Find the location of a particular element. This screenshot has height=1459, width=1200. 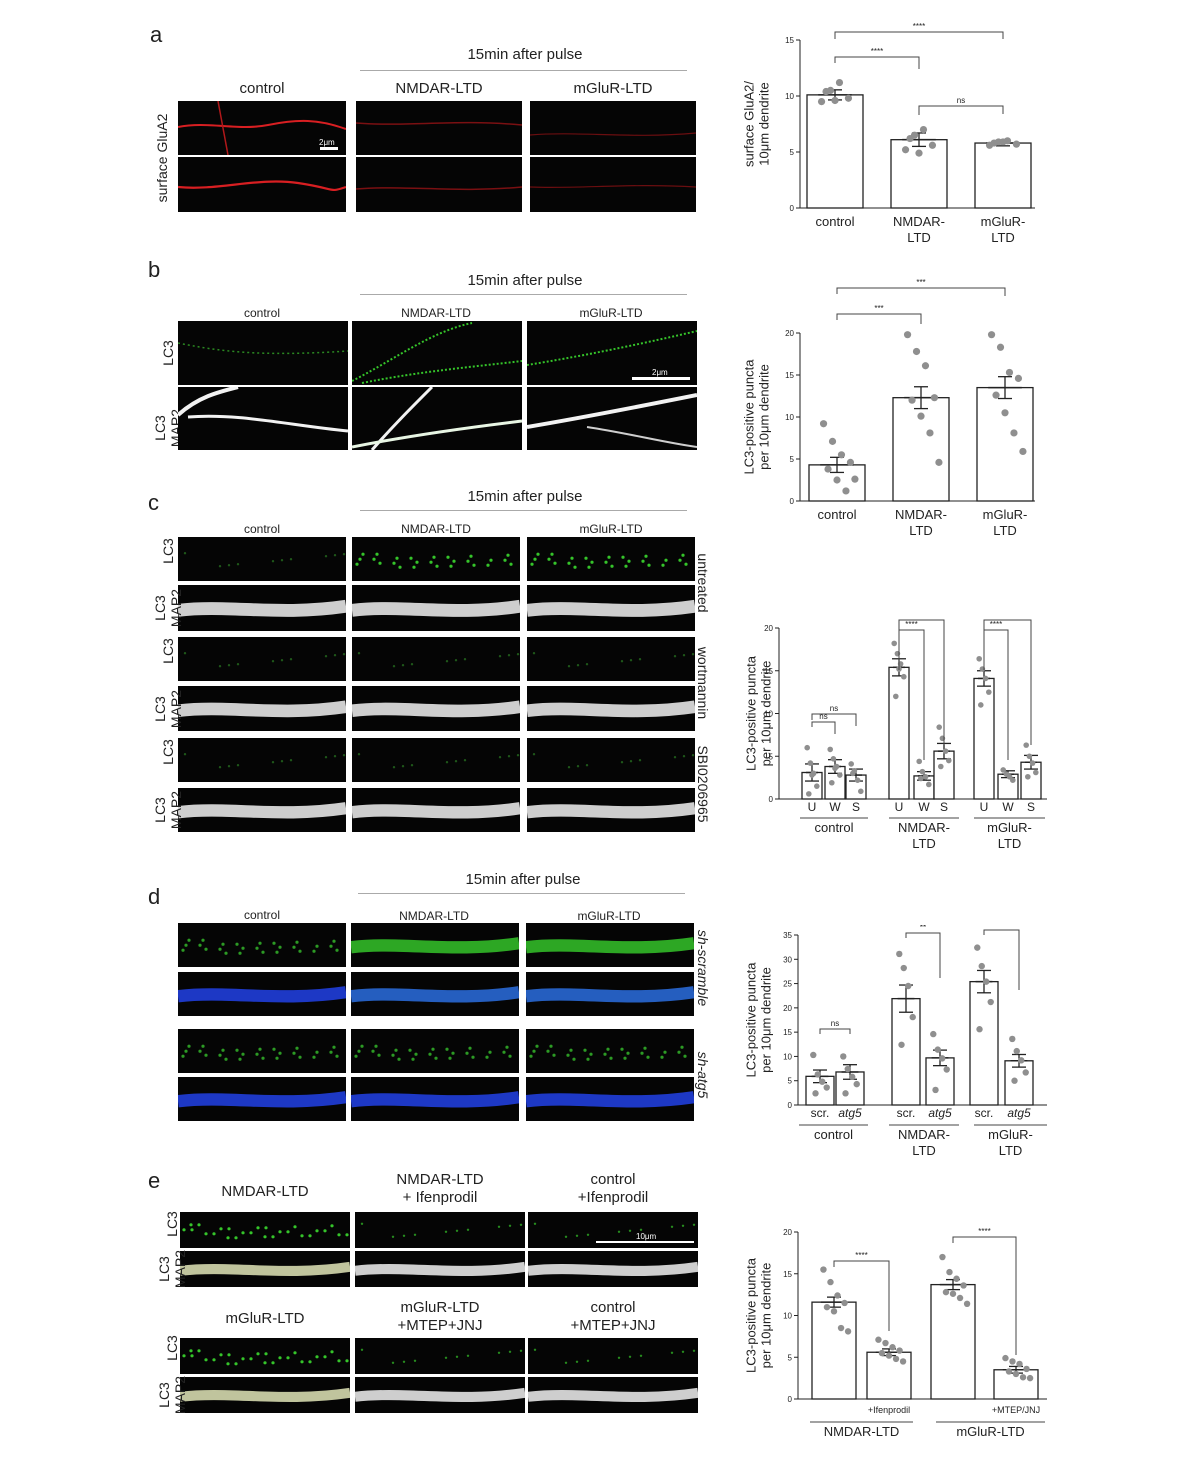

panel-label-c: c is located at coordinates (153, 502).